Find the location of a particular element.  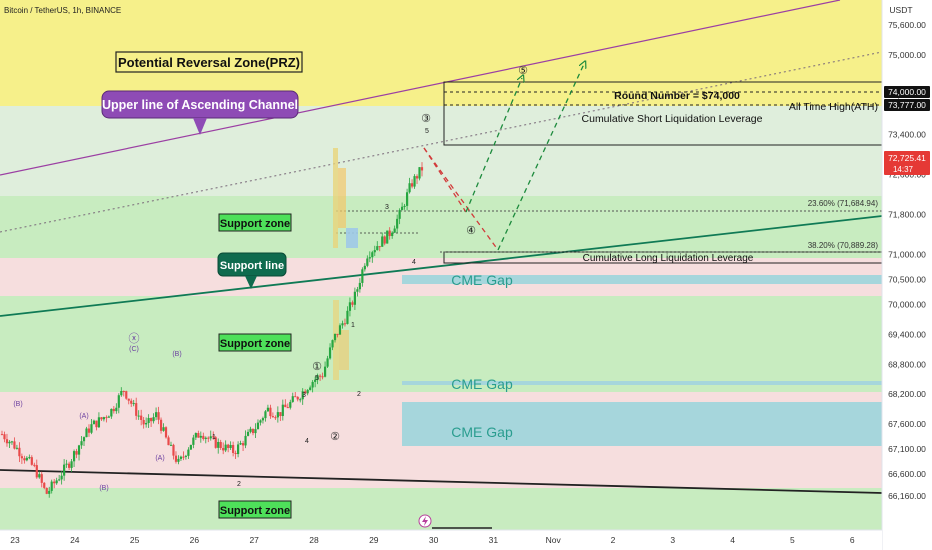

wave-num: 3 is located at coordinates (387, 207).